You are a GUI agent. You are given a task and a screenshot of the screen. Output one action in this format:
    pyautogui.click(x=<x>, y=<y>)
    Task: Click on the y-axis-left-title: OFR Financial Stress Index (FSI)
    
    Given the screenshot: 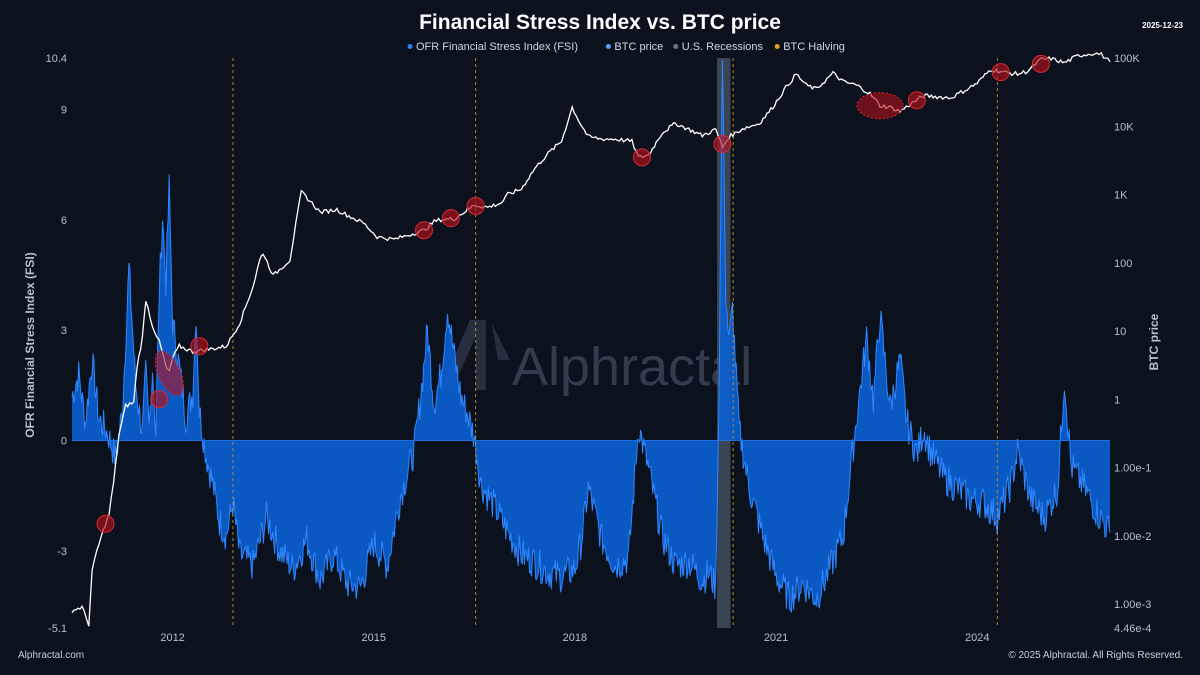 What is the action you would take?
    pyautogui.click(x=30, y=344)
    